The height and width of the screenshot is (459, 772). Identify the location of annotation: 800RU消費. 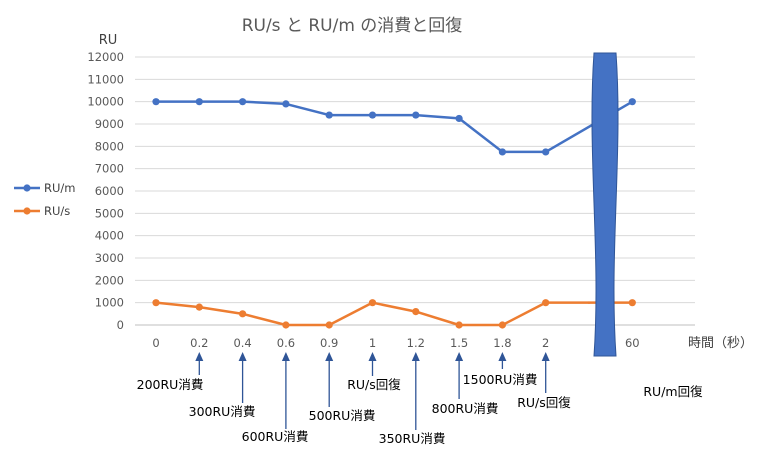
(465, 384).